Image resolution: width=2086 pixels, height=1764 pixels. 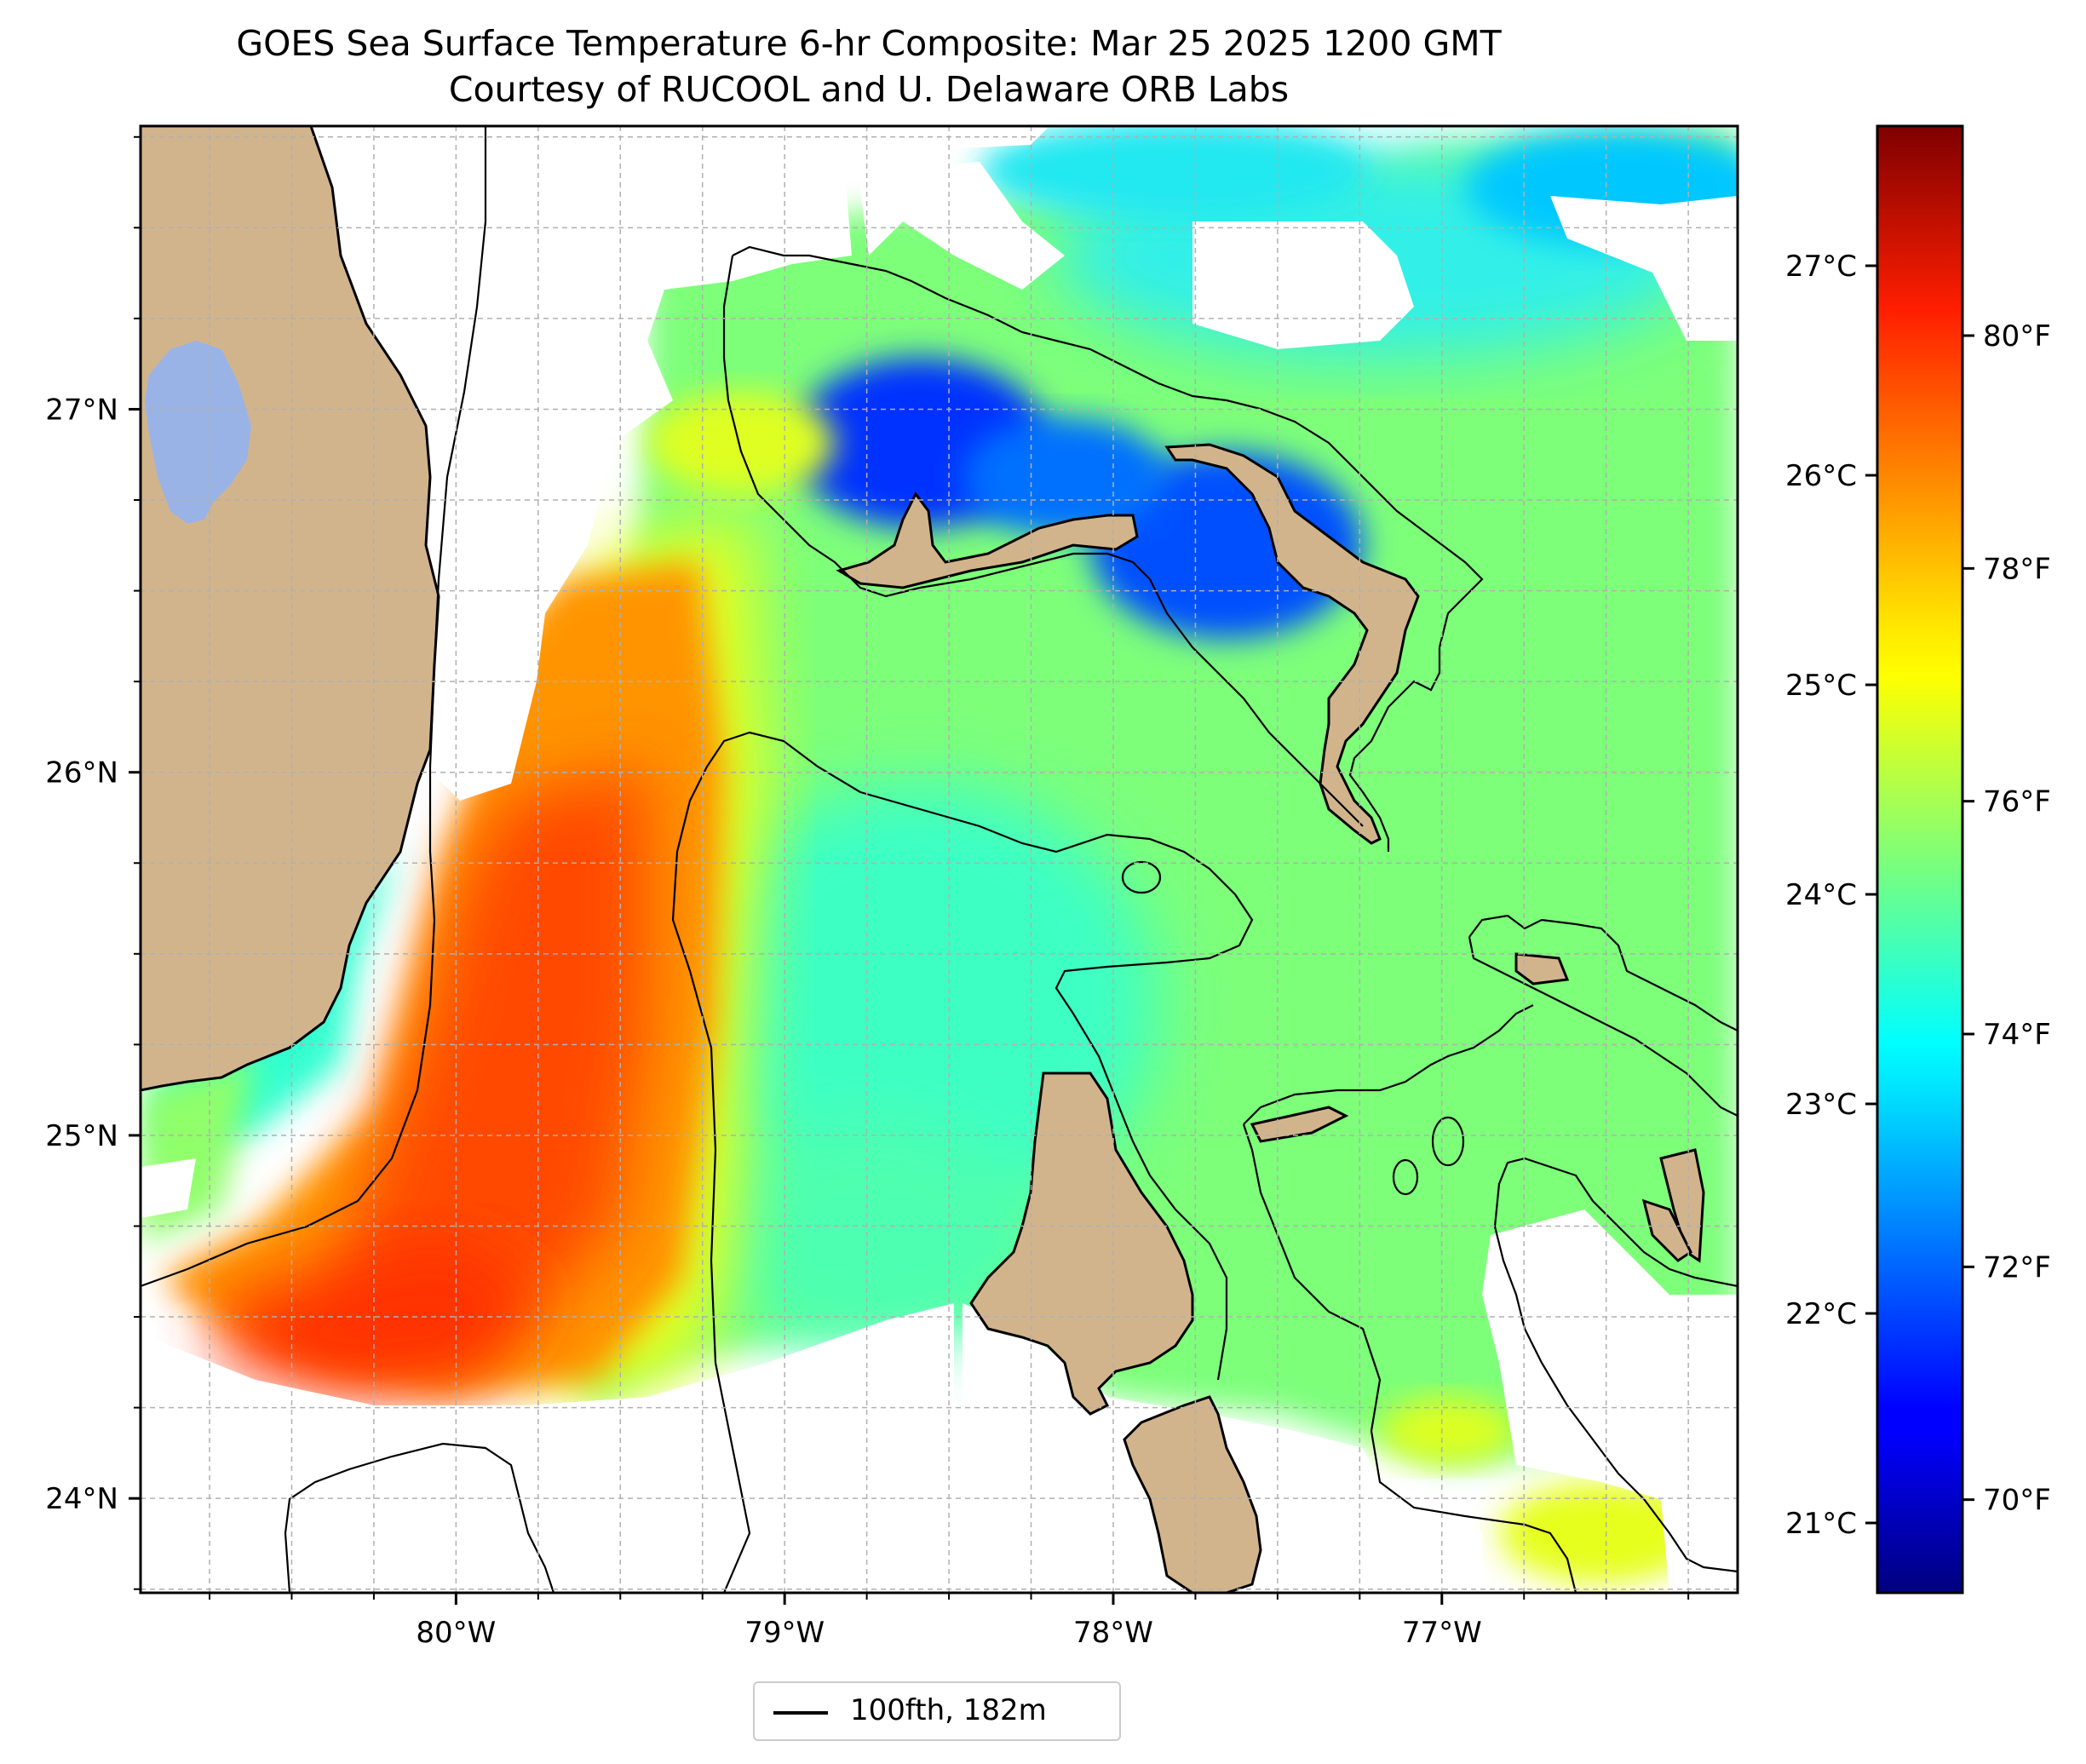 What do you see at coordinates (81, 1499) in the screenshot?
I see `lat-tick-label: 24°N` at bounding box center [81, 1499].